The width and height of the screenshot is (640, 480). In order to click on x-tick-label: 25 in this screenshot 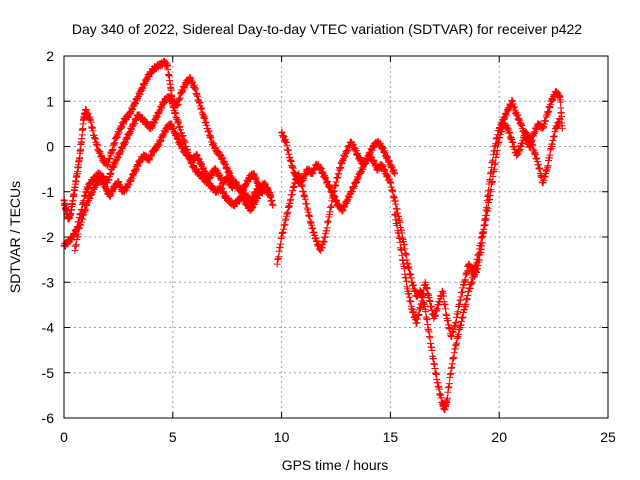, I will do `click(608, 437)`.